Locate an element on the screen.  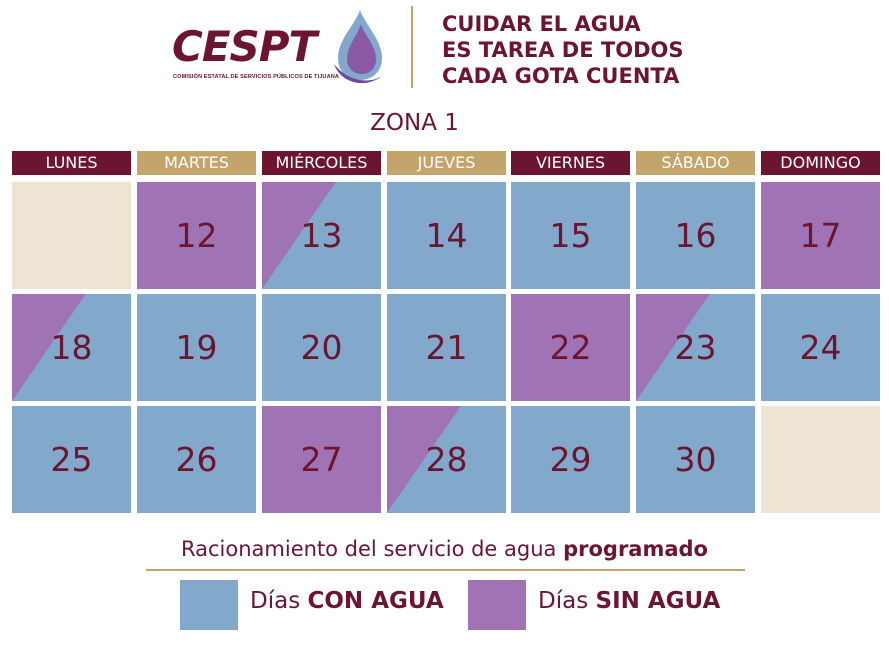
calendar-day-sin: 17 is located at coordinates (820, 235).